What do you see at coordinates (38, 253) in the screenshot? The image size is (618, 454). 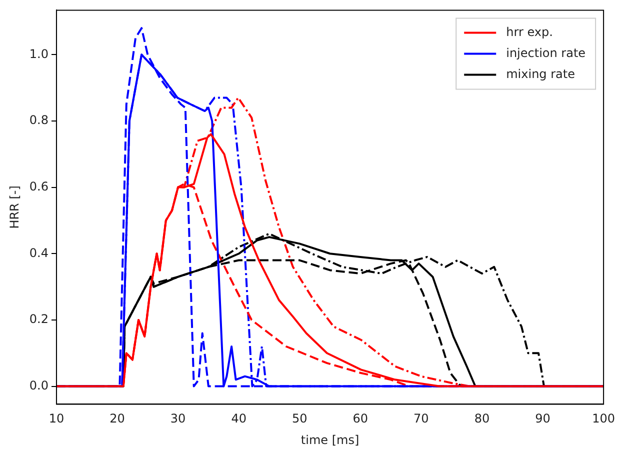 I see `y-tick-label: 0.4` at bounding box center [38, 253].